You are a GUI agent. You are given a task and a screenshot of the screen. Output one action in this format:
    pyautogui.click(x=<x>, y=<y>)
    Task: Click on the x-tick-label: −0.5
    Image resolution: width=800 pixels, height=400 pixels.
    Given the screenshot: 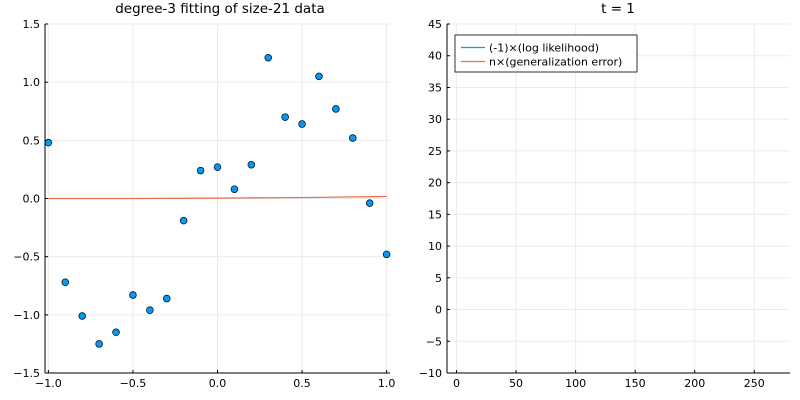 What is the action you would take?
    pyautogui.click(x=133, y=383)
    